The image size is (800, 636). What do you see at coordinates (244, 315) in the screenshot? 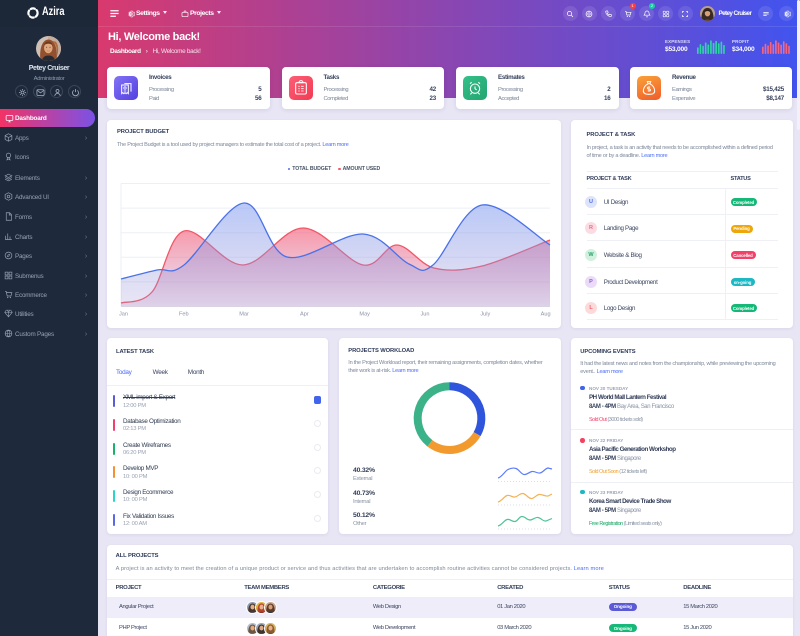
I see `svg-text: Mar` at bounding box center [244, 315].